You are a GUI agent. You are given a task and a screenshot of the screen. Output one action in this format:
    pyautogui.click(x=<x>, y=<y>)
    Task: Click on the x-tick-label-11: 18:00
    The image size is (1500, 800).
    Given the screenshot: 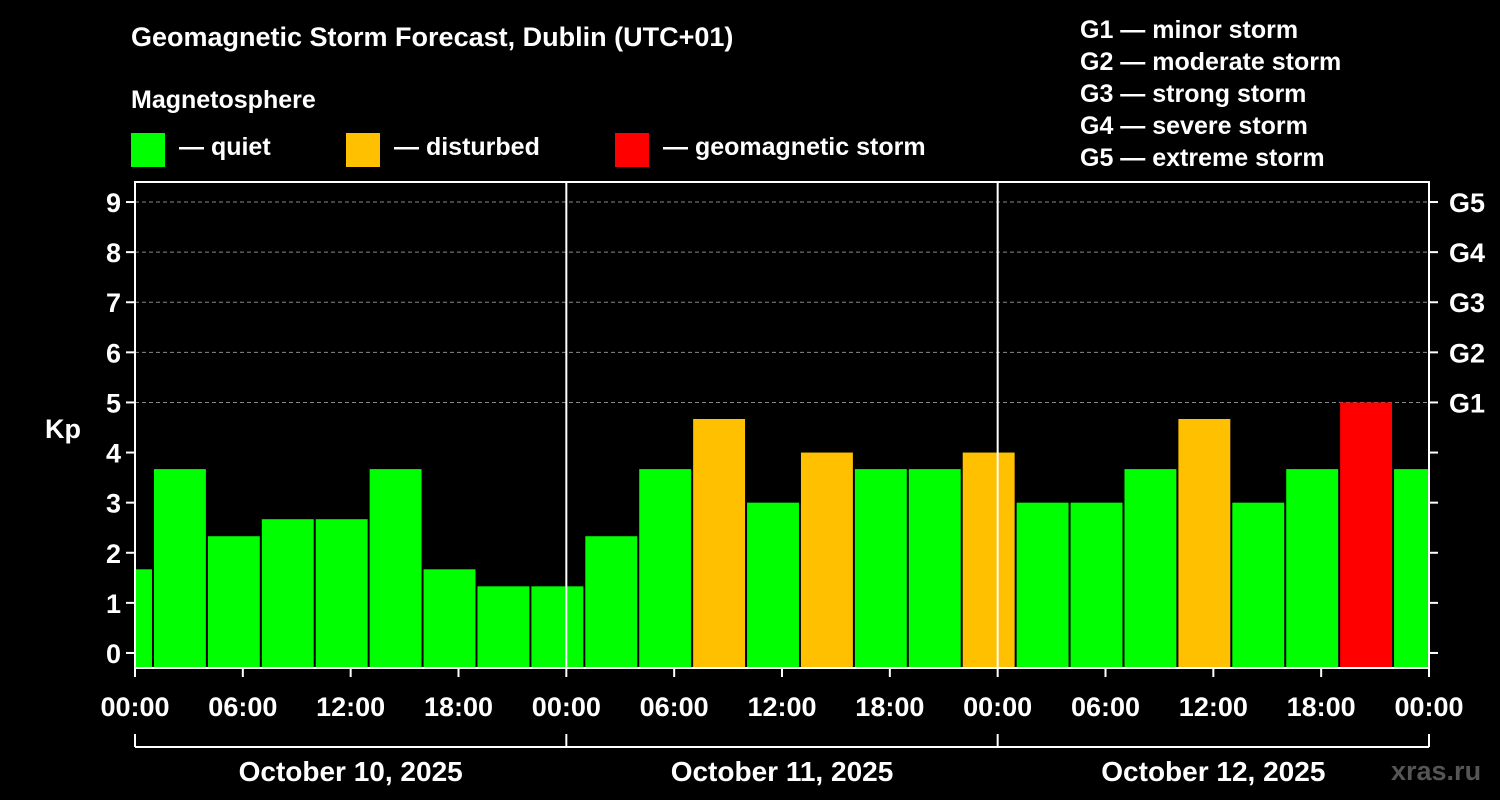 What is the action you would take?
    pyautogui.click(x=1321, y=707)
    